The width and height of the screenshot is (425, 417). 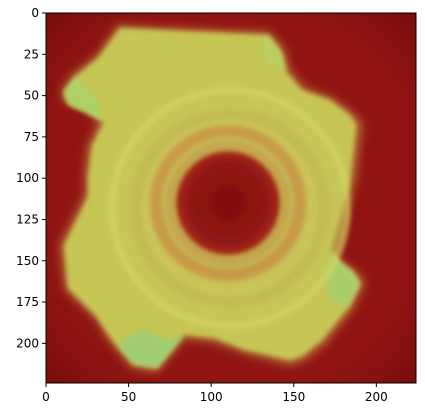 I want to click on x-tick-label: 50, so click(x=128, y=397).